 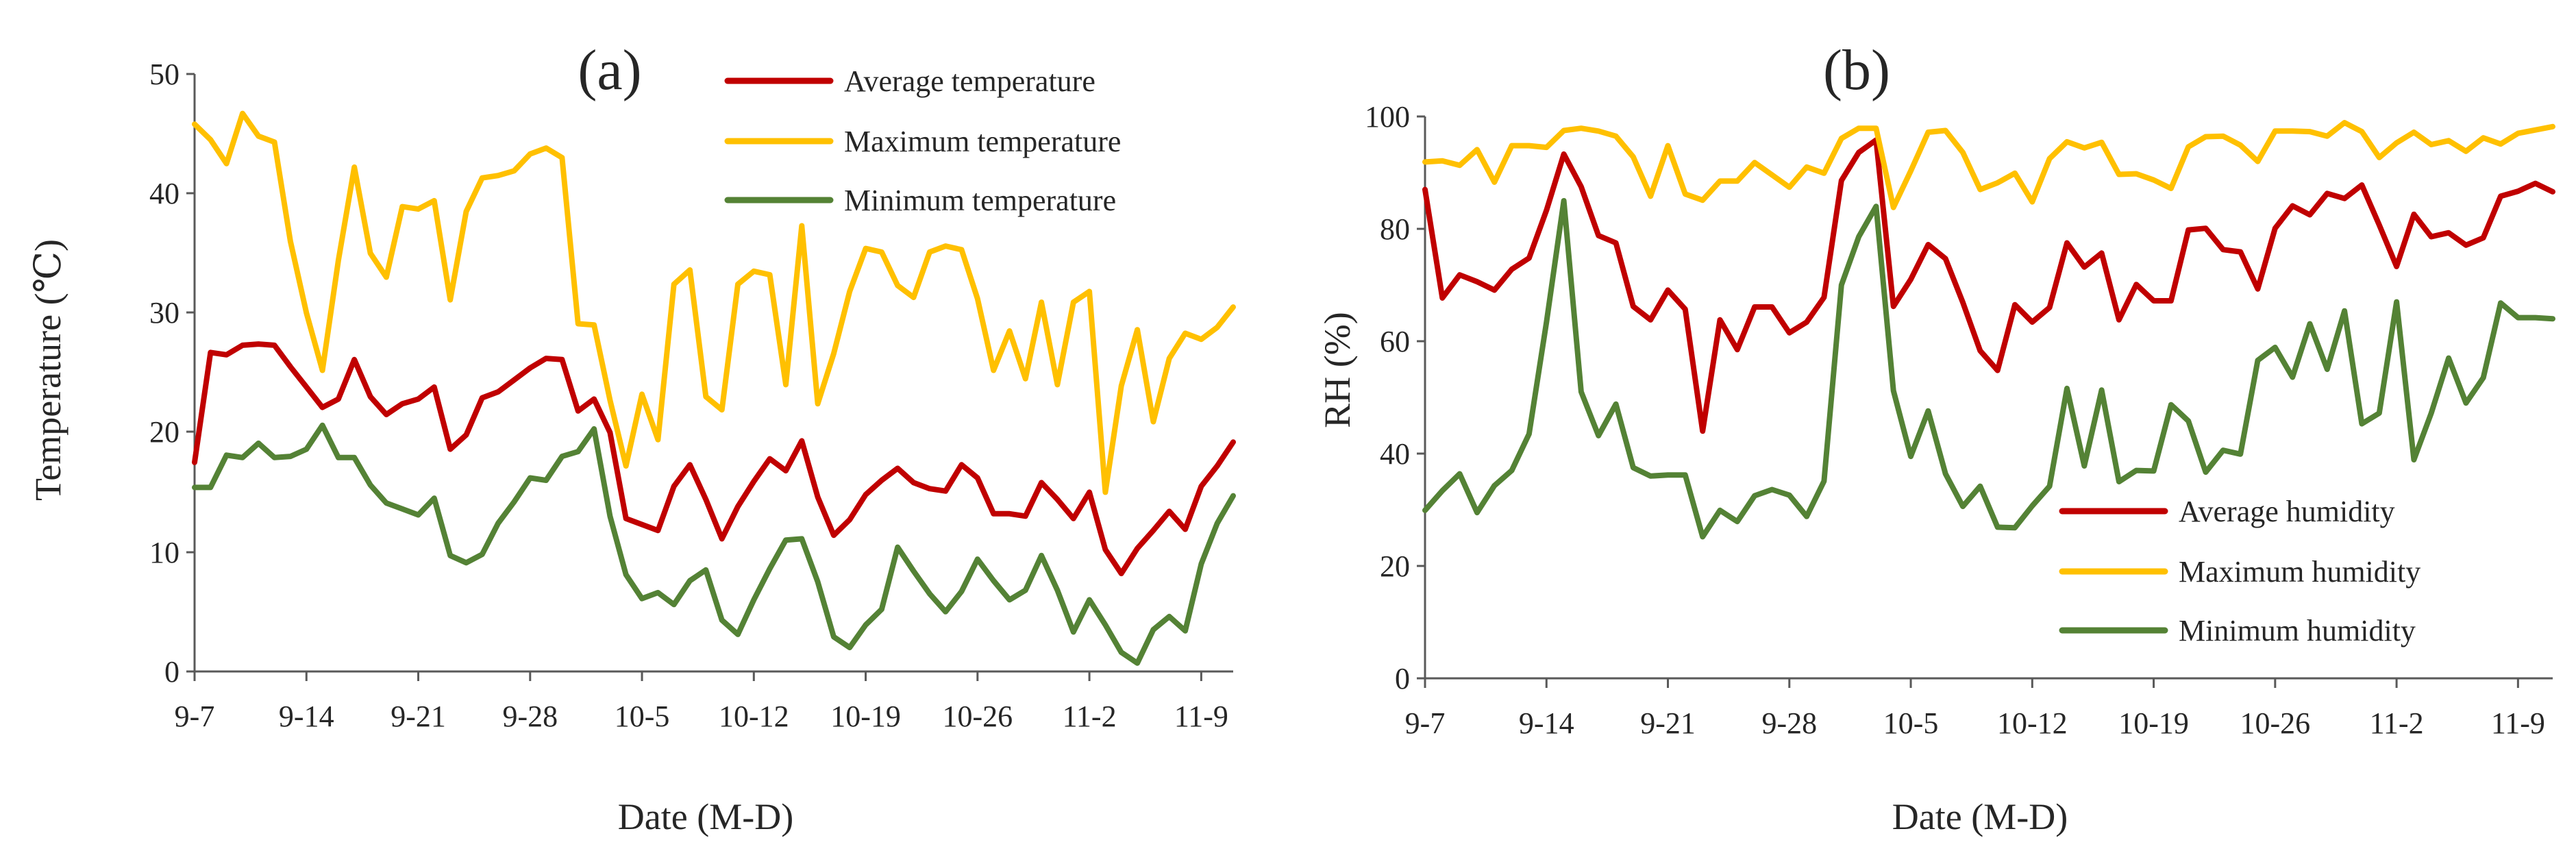 What do you see at coordinates (2297, 630) in the screenshot?
I see `legend-label-minimum-humidity: Minimum humidity` at bounding box center [2297, 630].